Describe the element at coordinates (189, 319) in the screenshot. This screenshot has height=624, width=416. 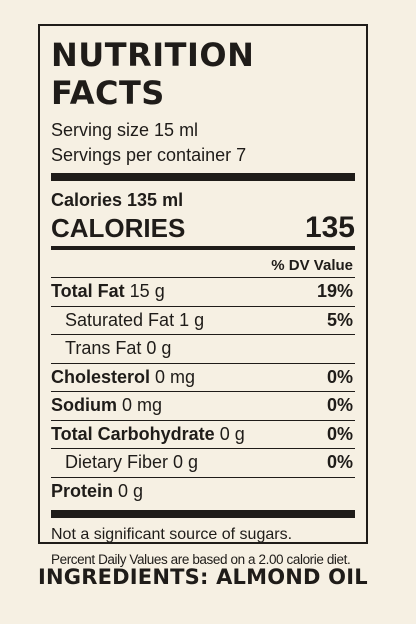
I see `nutrient-amount: 1 g` at that location.